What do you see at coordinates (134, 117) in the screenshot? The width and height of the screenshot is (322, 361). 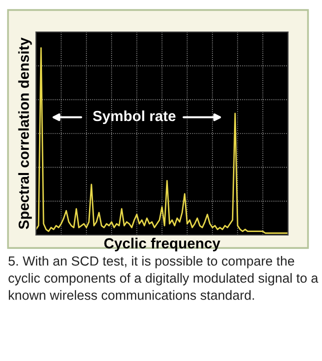 I see `annotation: Symbol rate` at bounding box center [134, 117].